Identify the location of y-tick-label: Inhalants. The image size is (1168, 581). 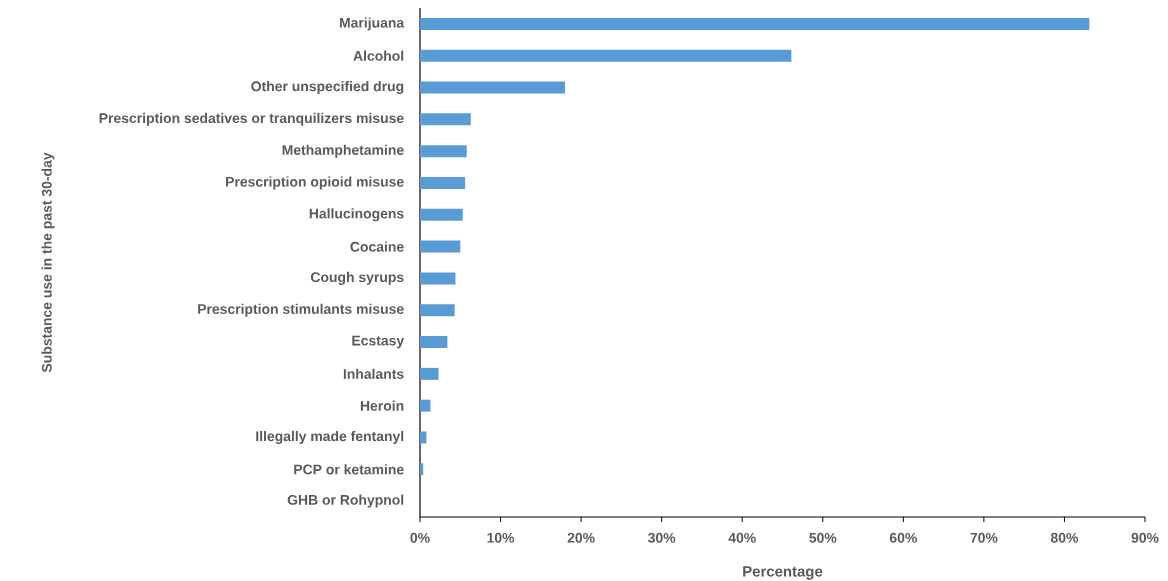
(373, 373).